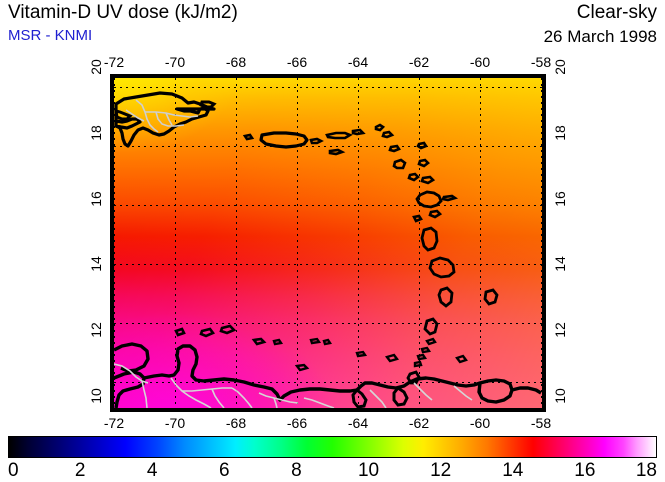 The width and height of the screenshot is (665, 482). I want to click on y-tick-left-16: 16, so click(96, 198).